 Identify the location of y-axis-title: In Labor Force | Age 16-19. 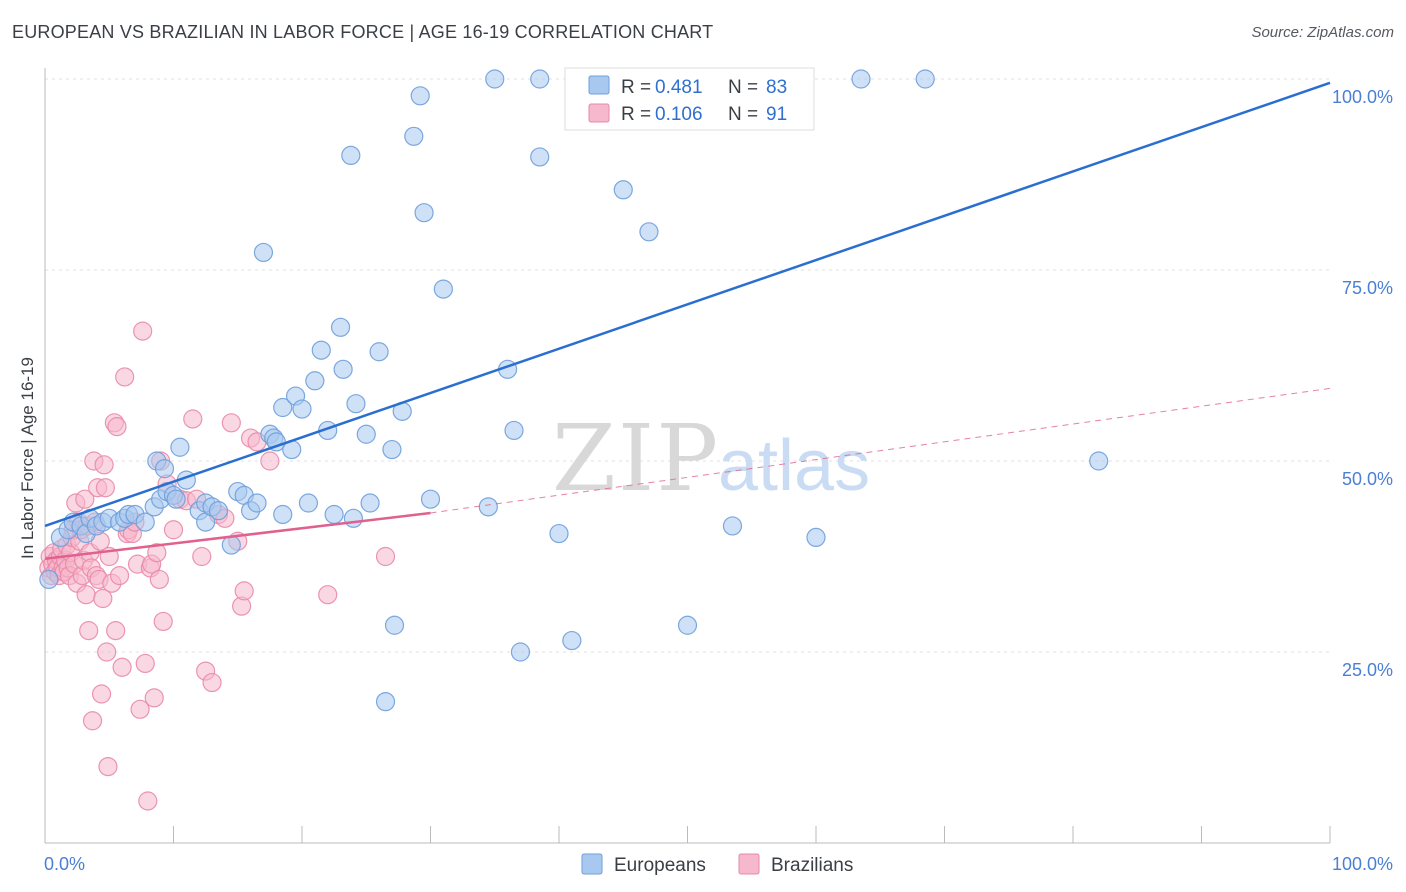
(27, 458).